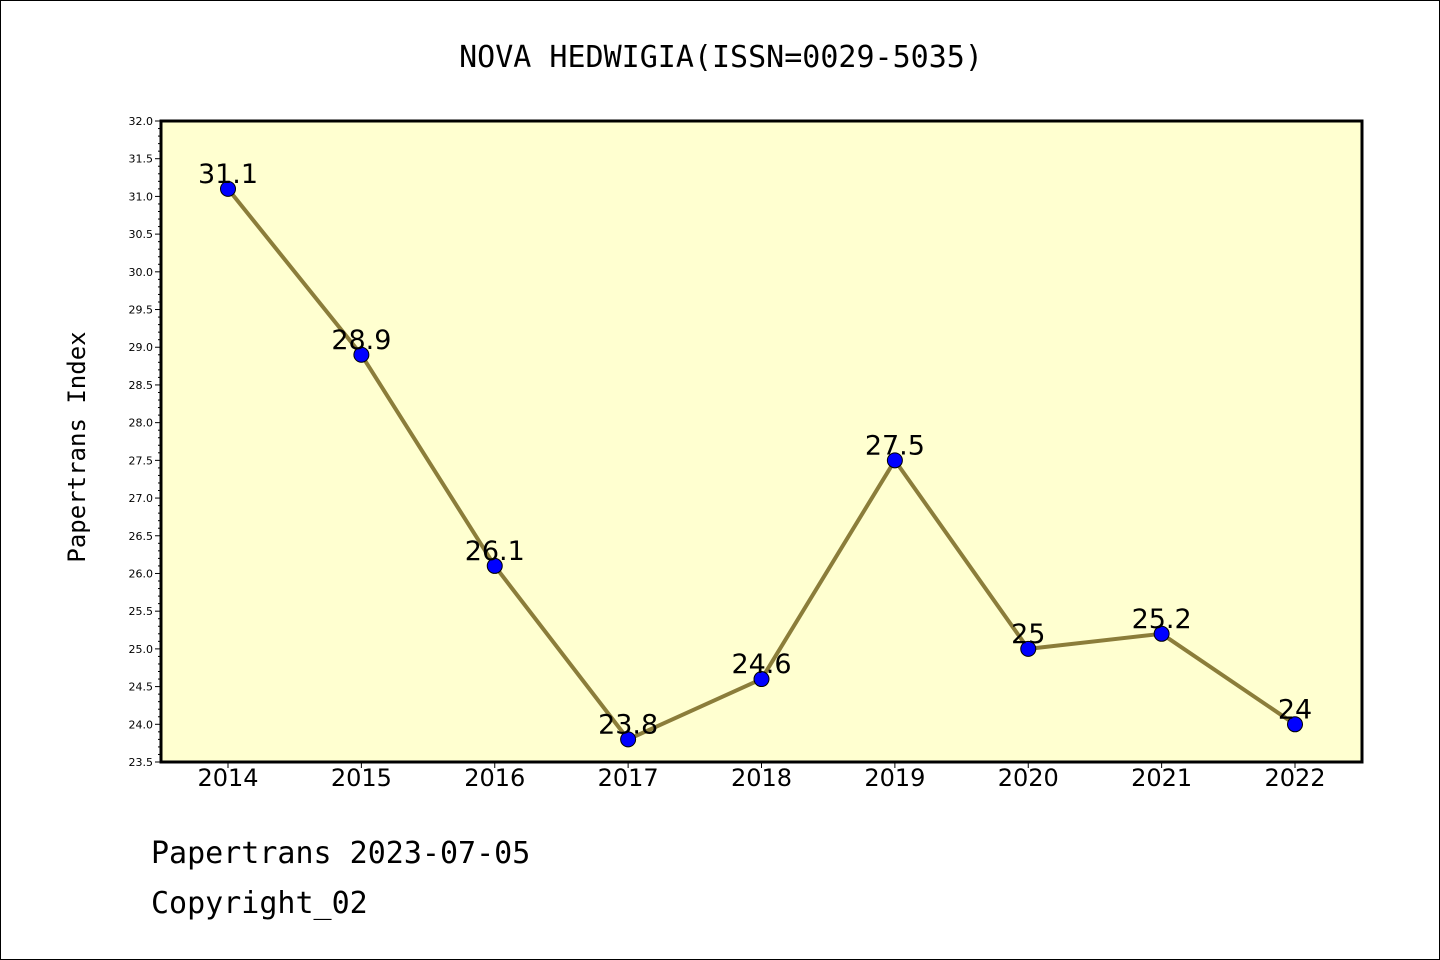 The image size is (1440, 960). Describe the element at coordinates (721, 57) in the screenshot. I see `chart-title: NOVA HEDWIGIA(ISSN=0029-5035)` at that location.